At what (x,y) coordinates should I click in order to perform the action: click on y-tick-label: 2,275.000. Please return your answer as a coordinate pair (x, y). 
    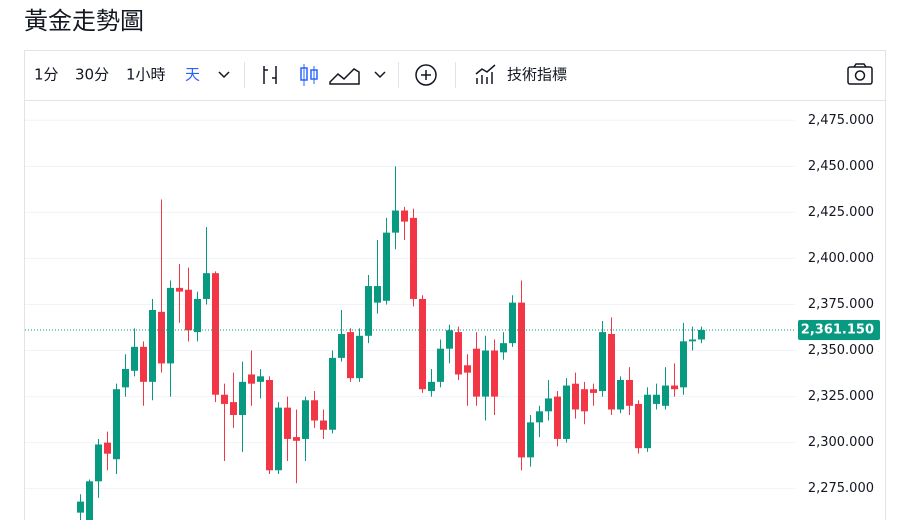
    Looking at the image, I should click on (841, 488).